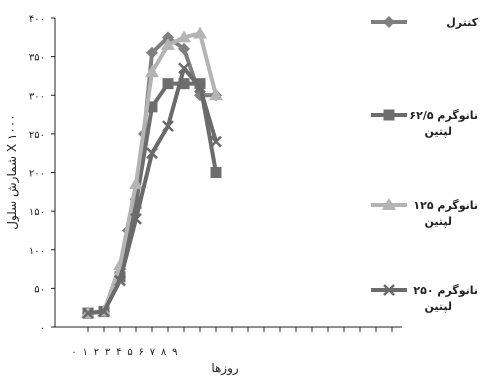 The image size is (483, 378). I want to click on x-tick-label: ۶, so click(141, 352).